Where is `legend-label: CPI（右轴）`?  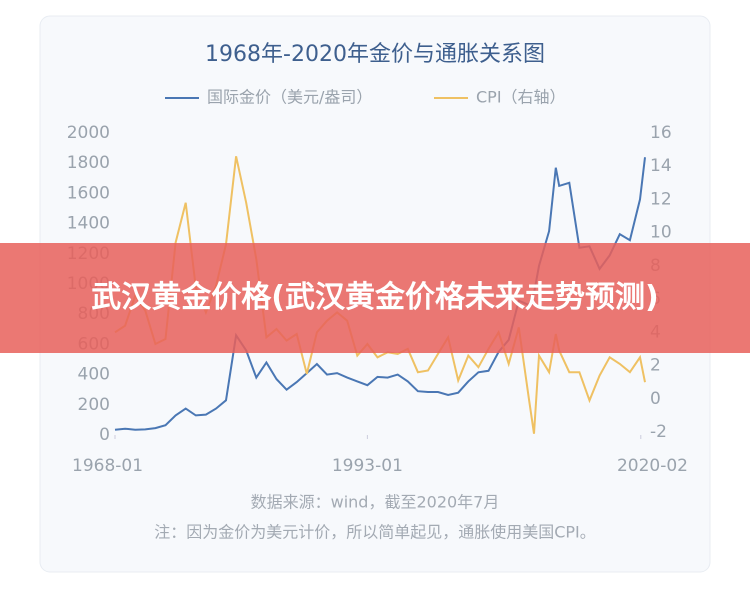
legend-label: CPI（右轴） is located at coordinates (521, 97).